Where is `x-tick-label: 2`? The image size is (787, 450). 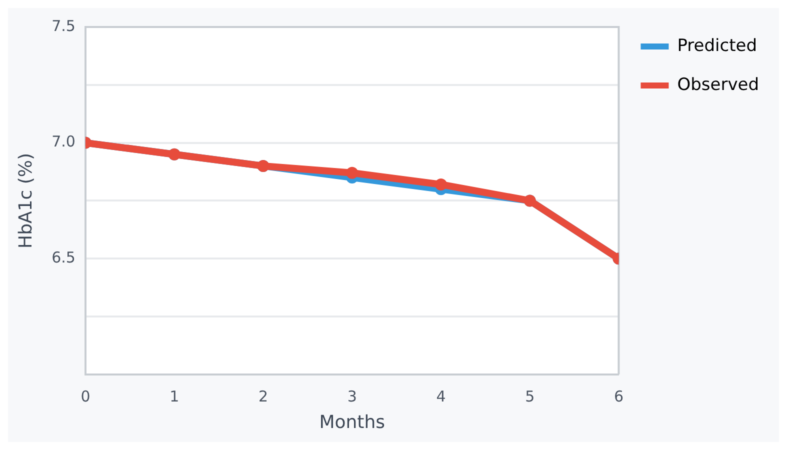
x-tick-label: 2 is located at coordinates (263, 396).